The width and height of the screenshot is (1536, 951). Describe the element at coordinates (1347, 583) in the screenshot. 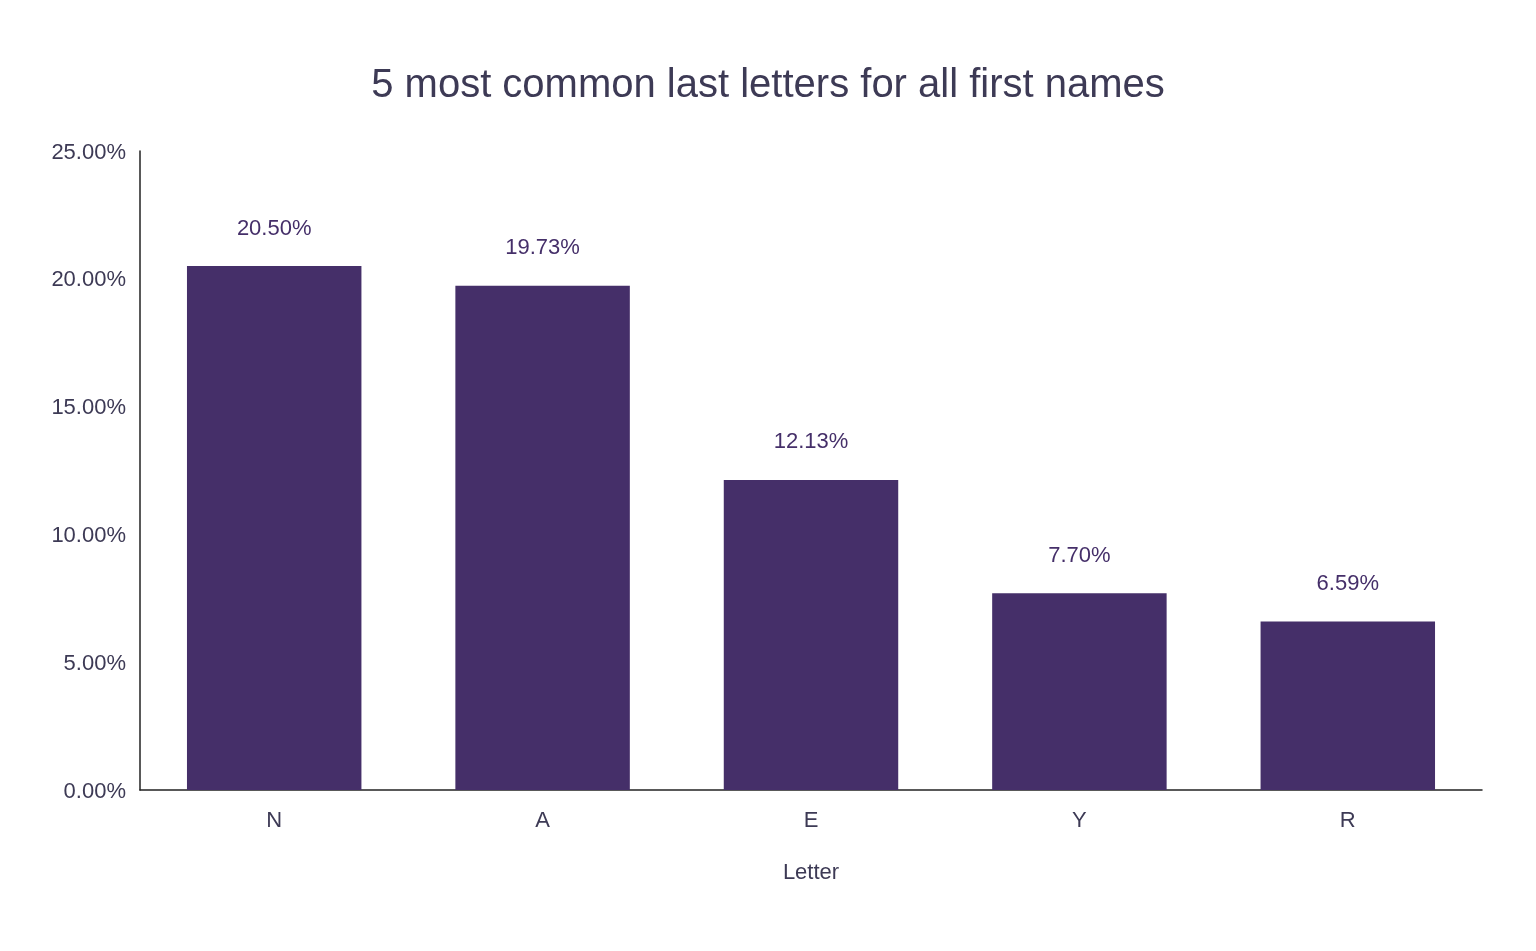

I see `data-label: 6.59%` at that location.